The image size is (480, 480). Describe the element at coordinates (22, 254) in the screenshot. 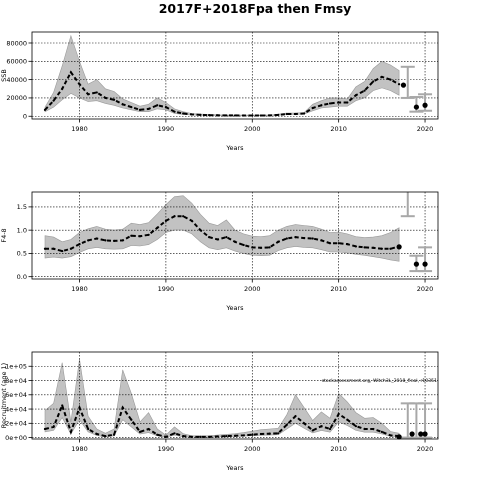

I see `y-tick-label: 0.5` at that location.